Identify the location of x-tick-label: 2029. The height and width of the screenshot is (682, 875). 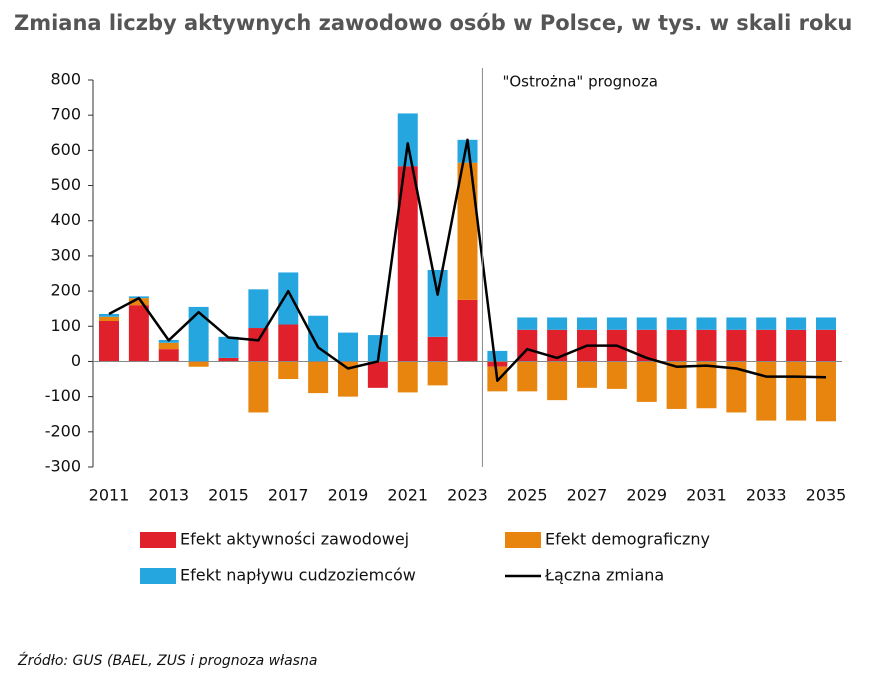
(646, 495).